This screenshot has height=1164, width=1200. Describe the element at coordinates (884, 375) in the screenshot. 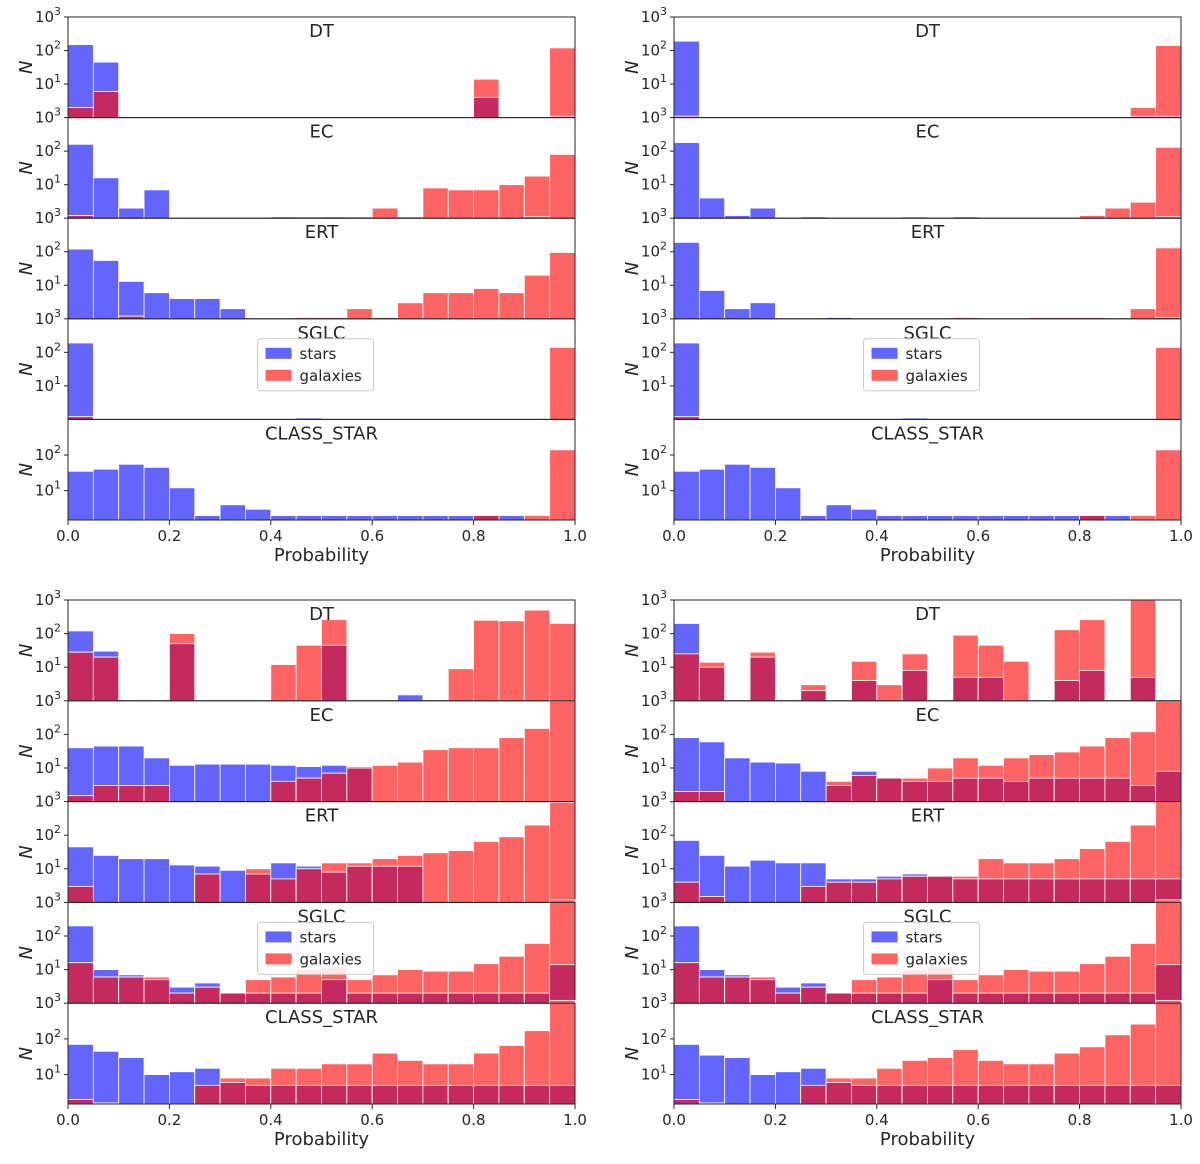

I see `galaxies-legend-swatch` at that location.